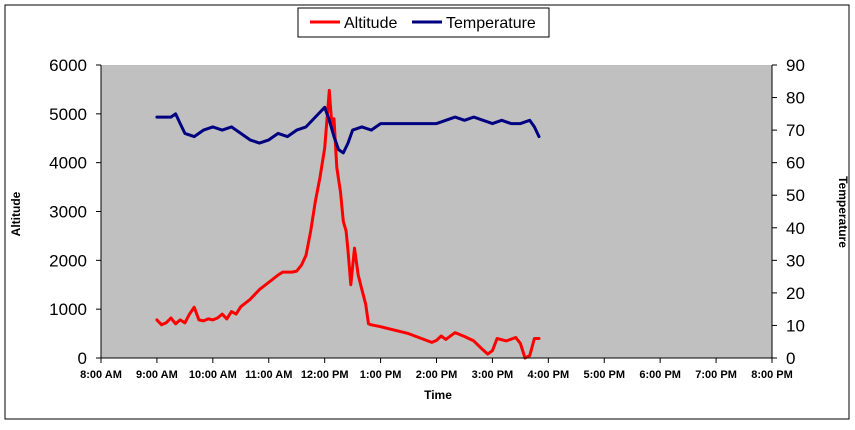  I want to click on legend-label-altitude: Altitude, so click(370, 23).